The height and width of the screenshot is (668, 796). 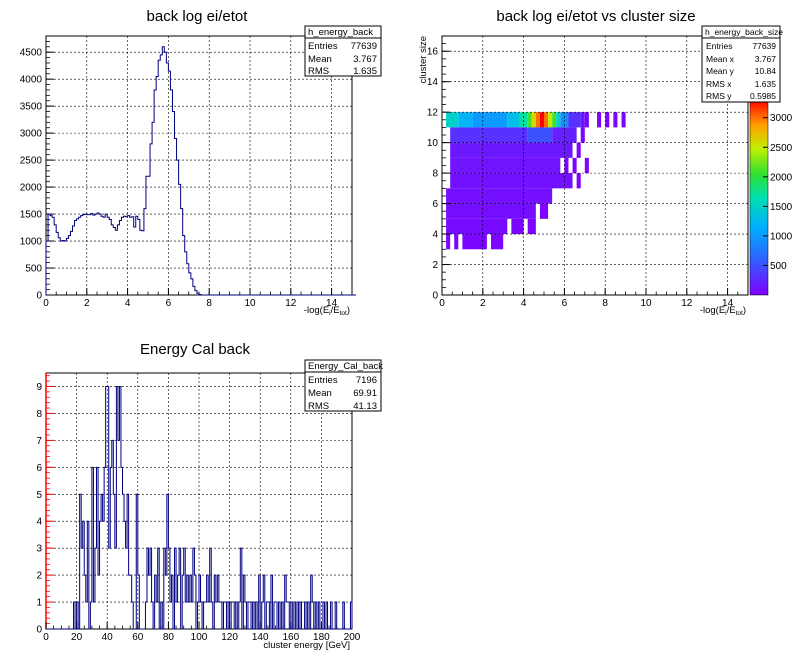 What do you see at coordinates (169, 637) in the screenshot?
I see `x-tick-label: 80` at bounding box center [169, 637].